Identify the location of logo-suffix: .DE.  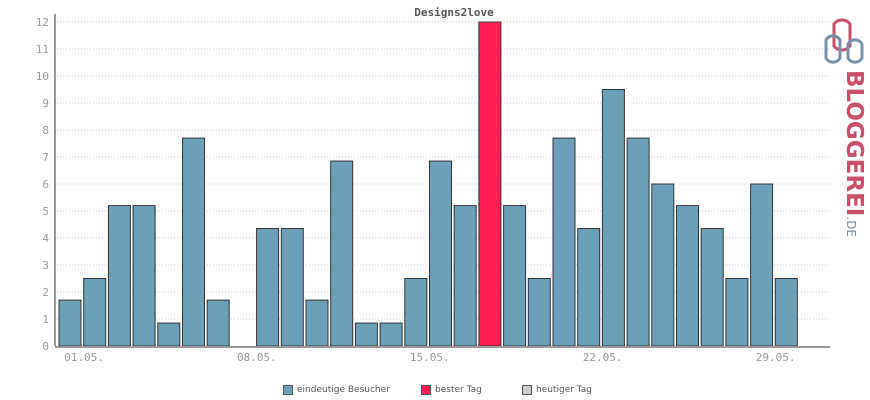
(851, 227).